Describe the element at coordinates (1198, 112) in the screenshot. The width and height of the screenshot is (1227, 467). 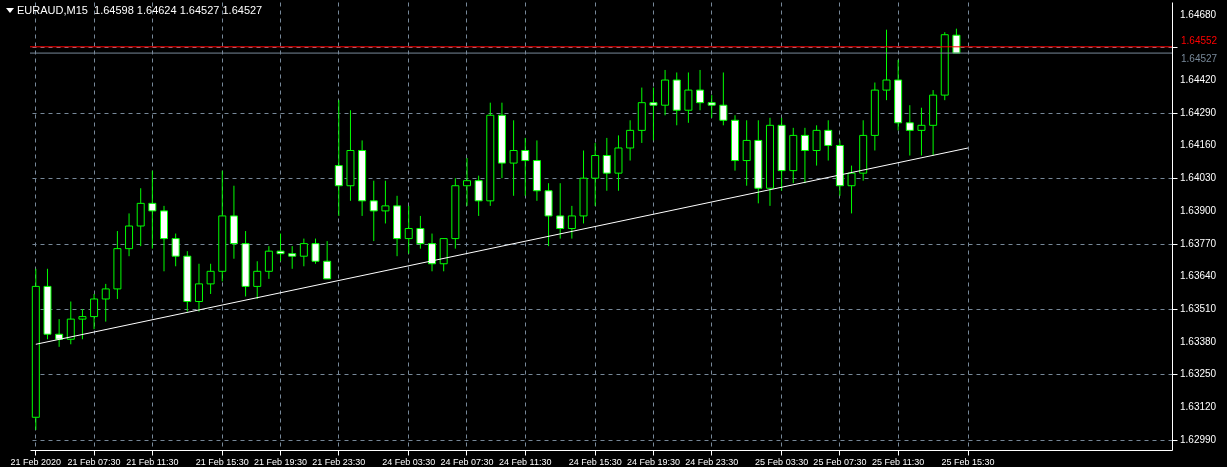
I see `y-tick-label: 1.64290` at that location.